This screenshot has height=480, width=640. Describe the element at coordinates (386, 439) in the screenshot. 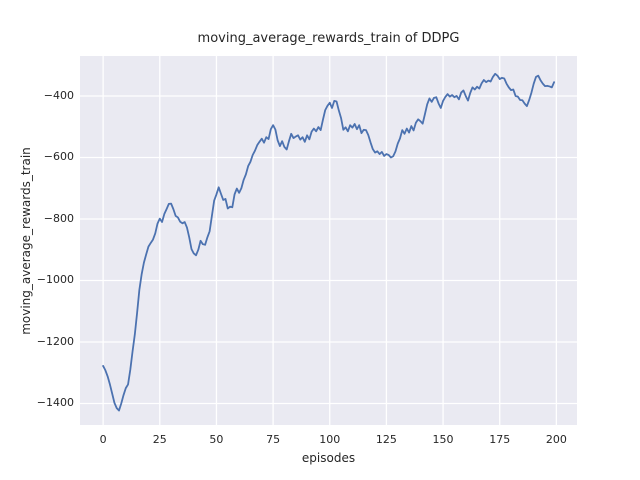

I see `x-tick-label: 125` at that location.